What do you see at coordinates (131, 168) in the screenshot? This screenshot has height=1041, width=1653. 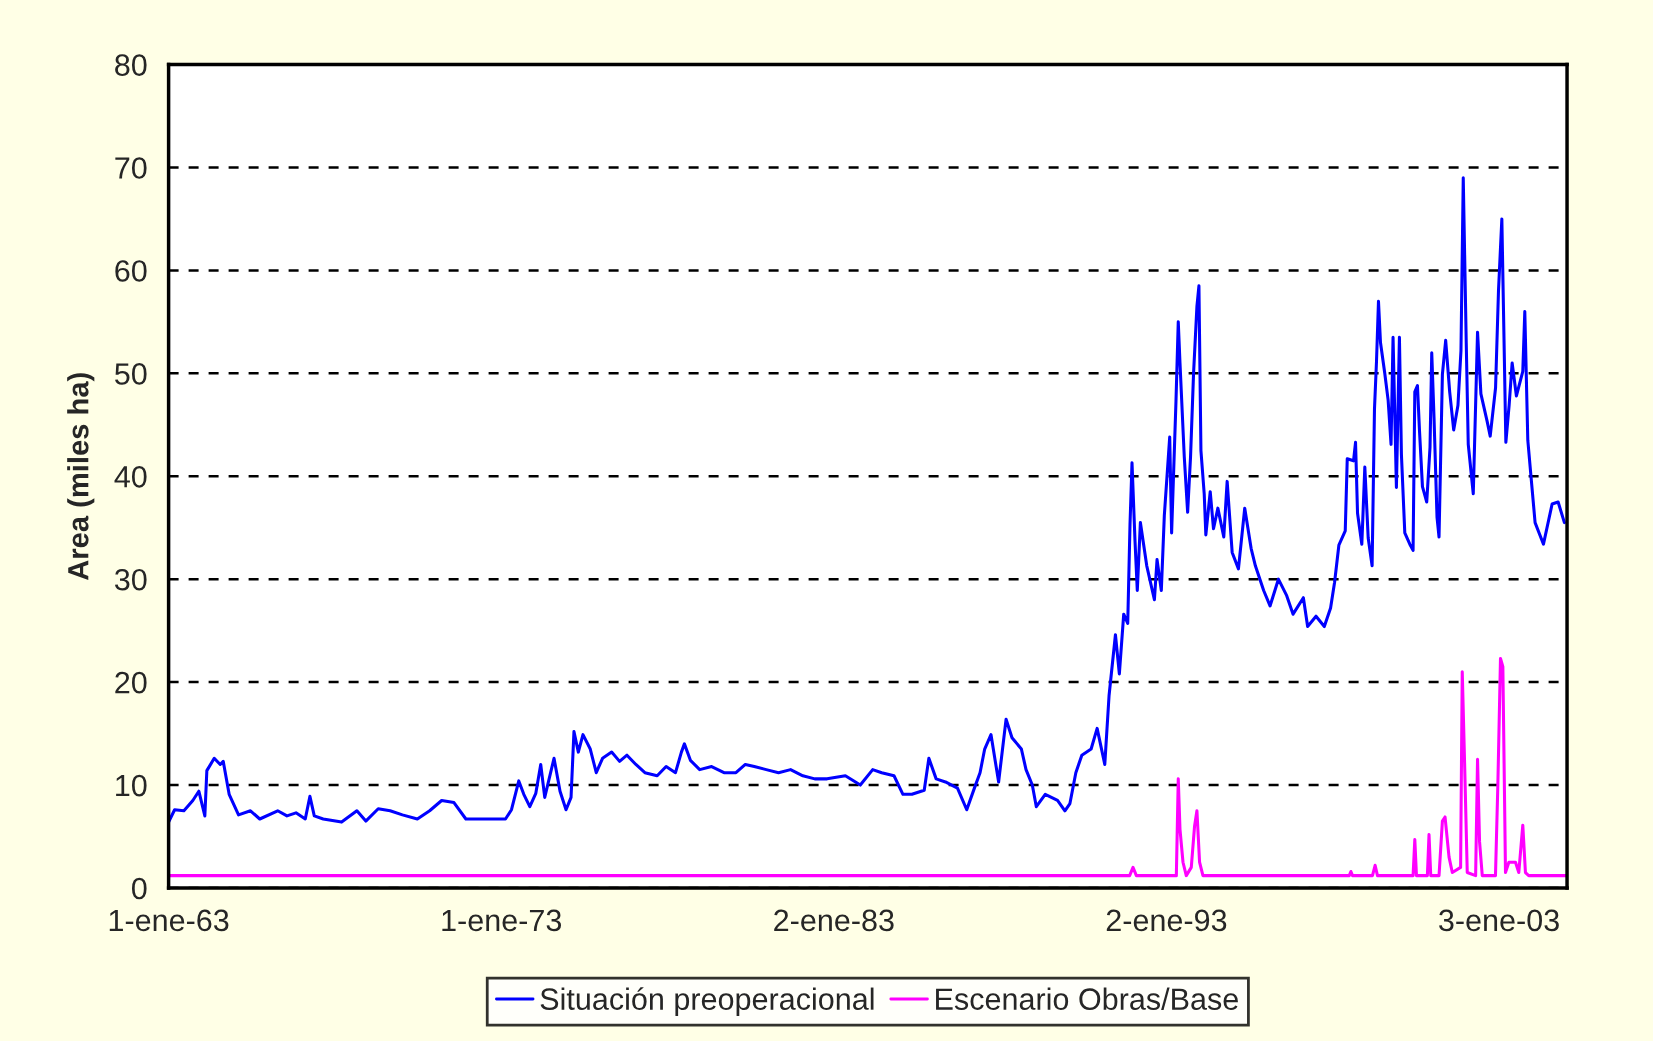 I see `y-tick-label: 70` at bounding box center [131, 168].